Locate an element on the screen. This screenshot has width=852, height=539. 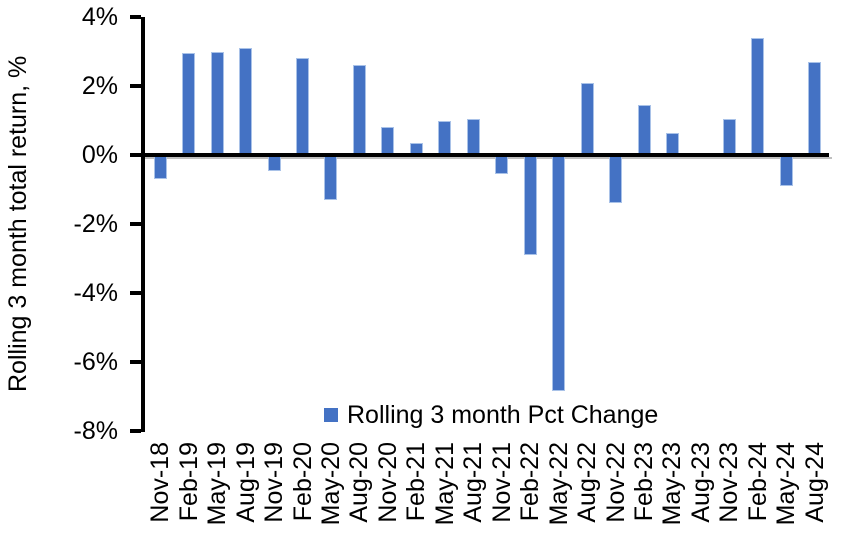
x-tick-label: Feb-22 is located at coordinates (530, 482).